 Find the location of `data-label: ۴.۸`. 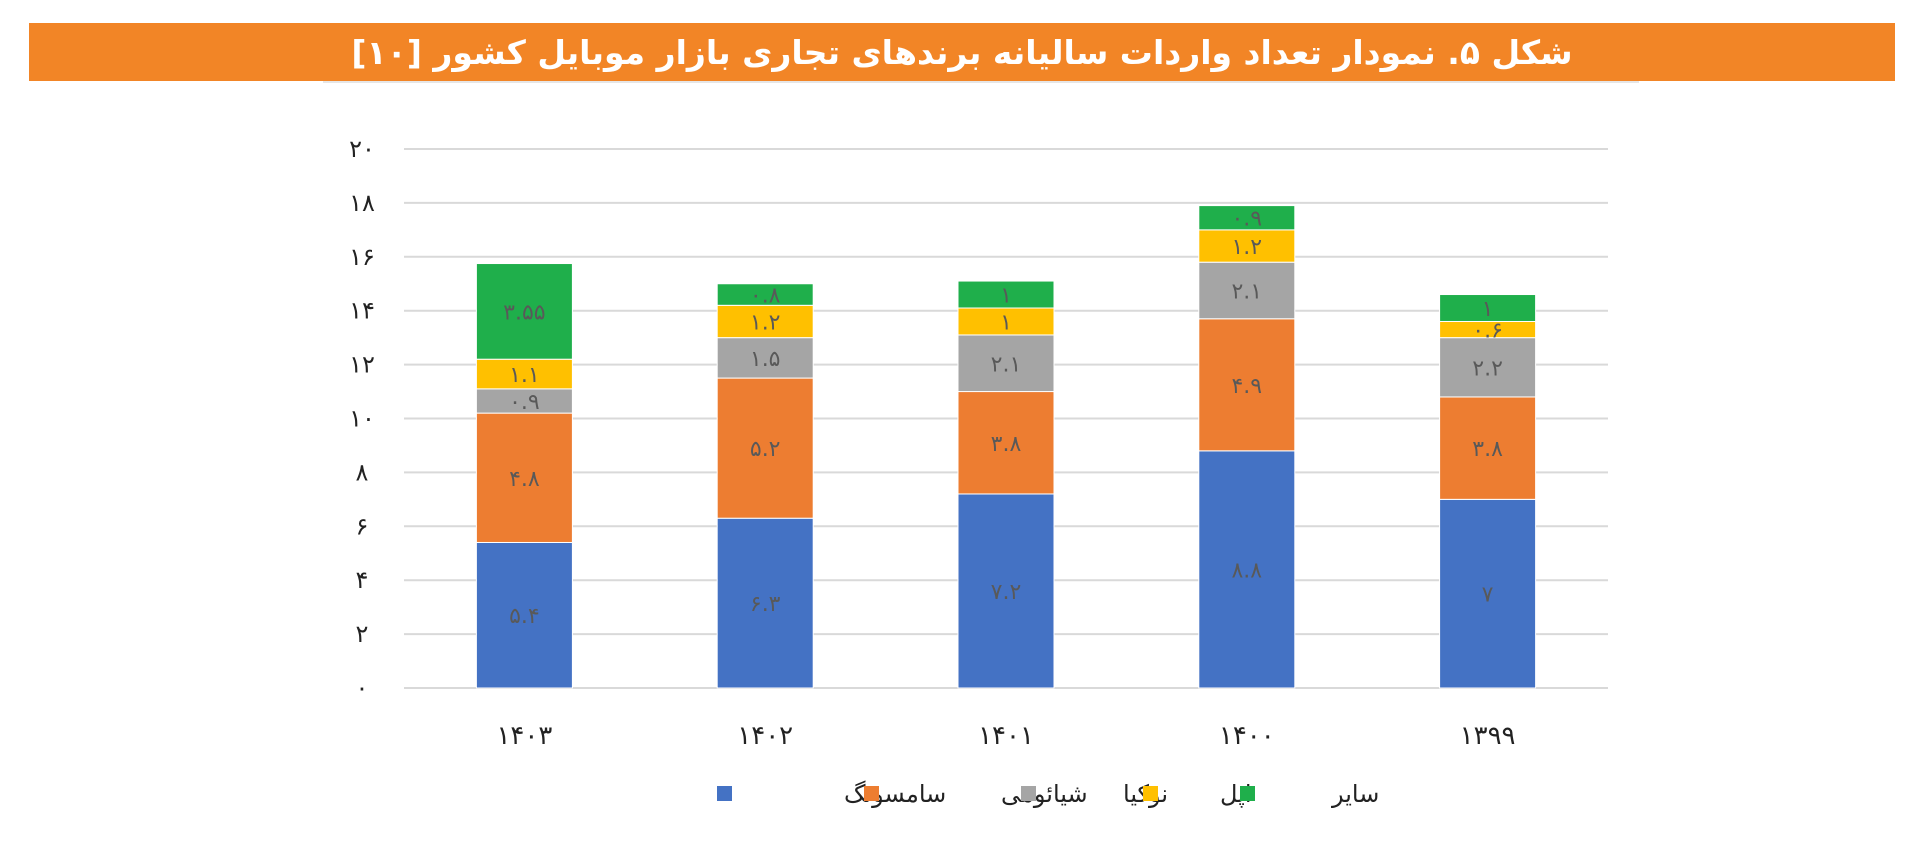

data-label: ۴.۸ is located at coordinates (524, 479).